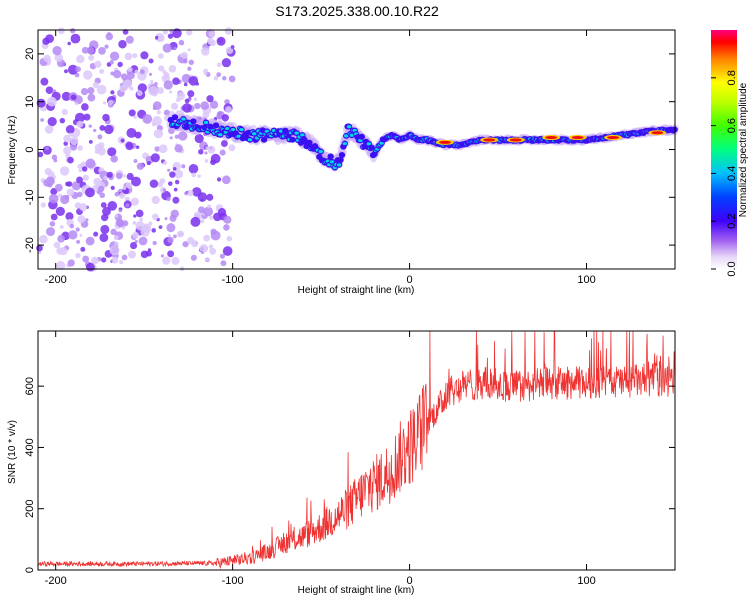 The width and height of the screenshot is (750, 600). What do you see at coordinates (410, 280) in the screenshot?
I see `x-tick-label: 0` at bounding box center [410, 280].